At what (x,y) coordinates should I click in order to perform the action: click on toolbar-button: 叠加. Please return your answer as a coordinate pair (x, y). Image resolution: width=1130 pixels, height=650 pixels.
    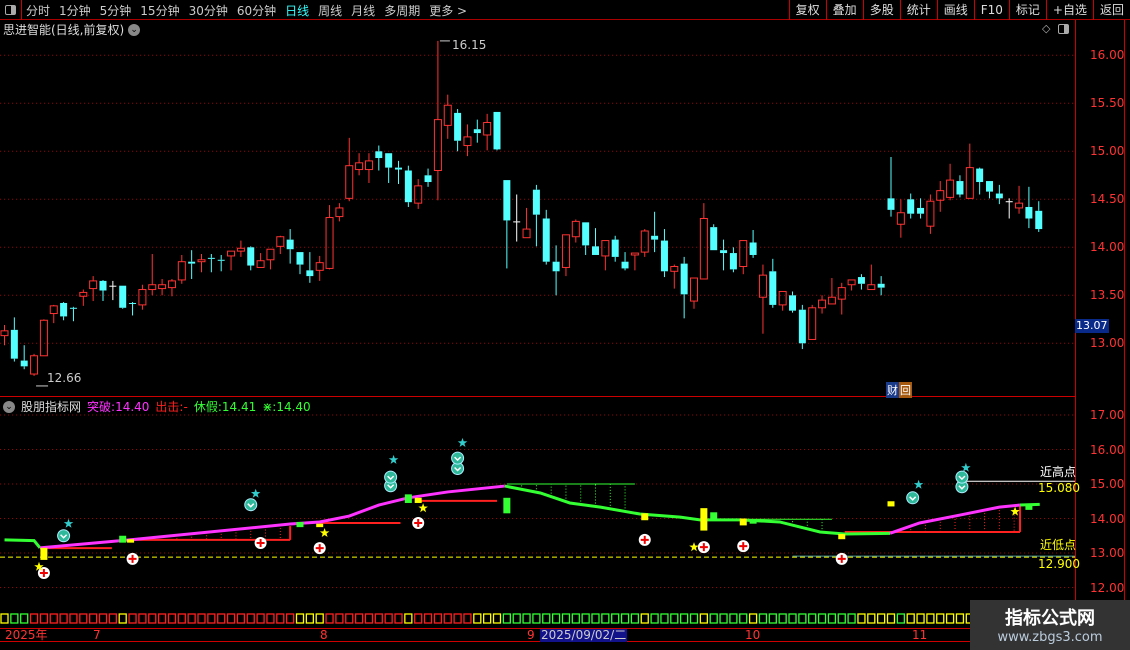
    Looking at the image, I should click on (844, 10).